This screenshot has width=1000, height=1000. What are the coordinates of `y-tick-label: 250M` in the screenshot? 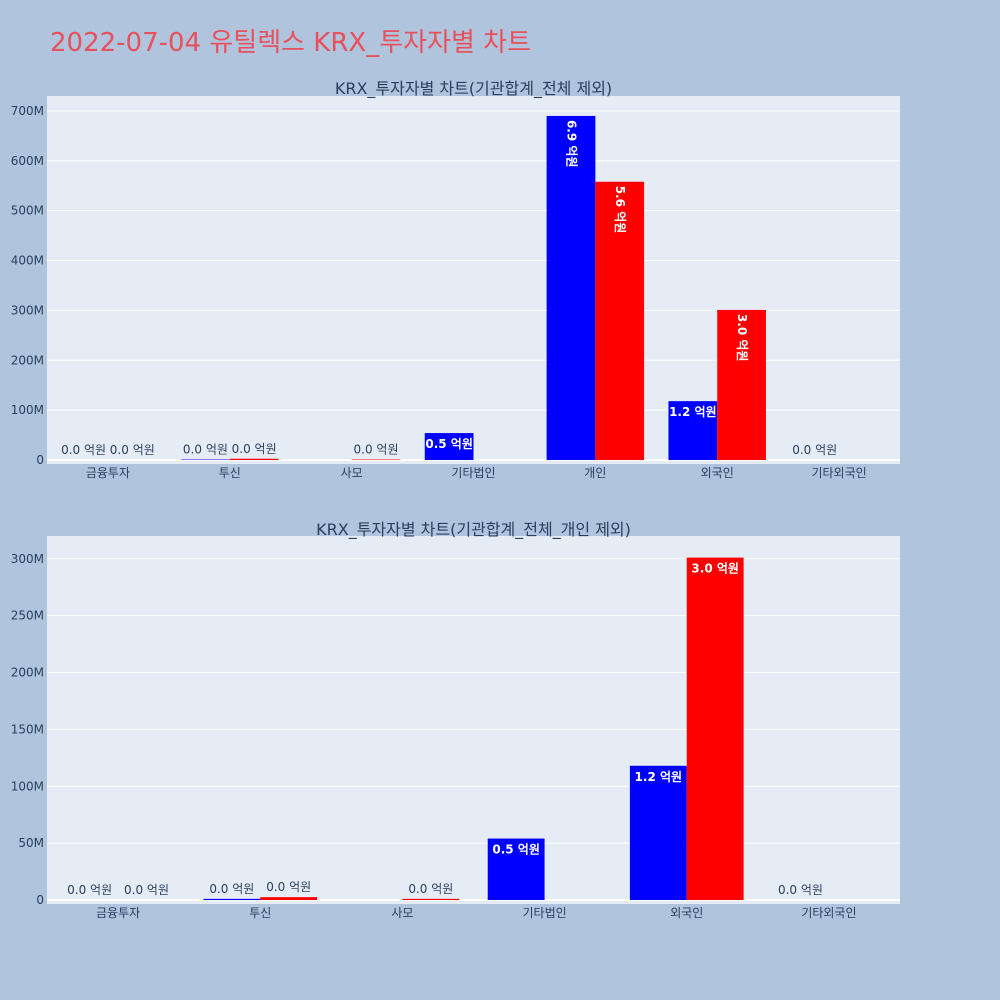 It's located at (27, 616).